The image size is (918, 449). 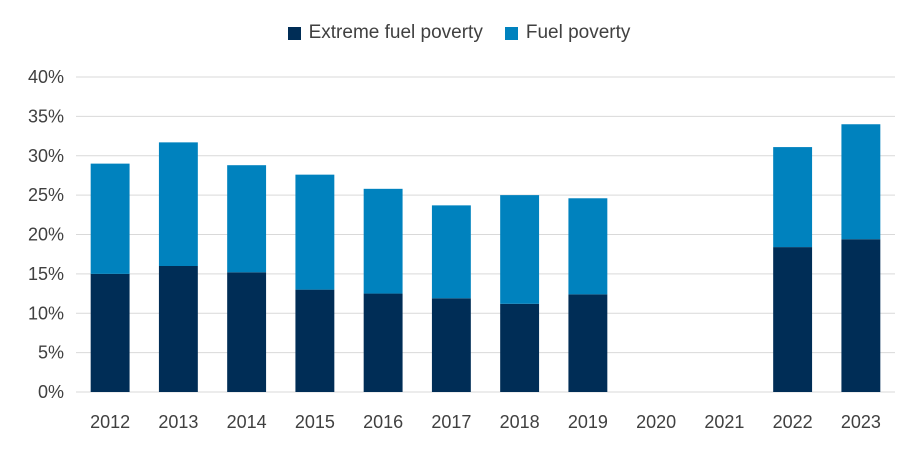 I want to click on x-tick-label: 2023, so click(x=861, y=422).